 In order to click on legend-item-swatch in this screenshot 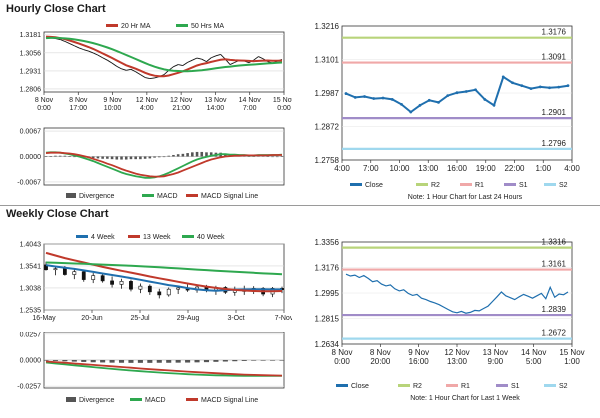, I will do `click(71, 195)`.